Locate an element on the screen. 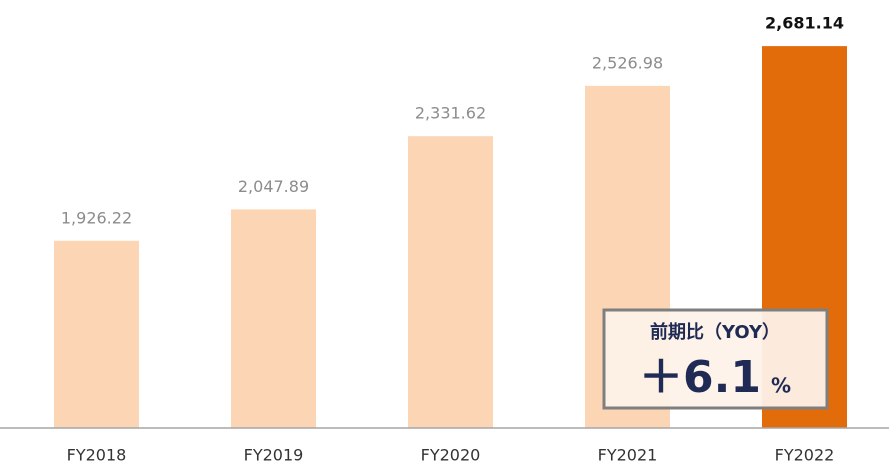  value-label: 2,047.89 is located at coordinates (273, 186).